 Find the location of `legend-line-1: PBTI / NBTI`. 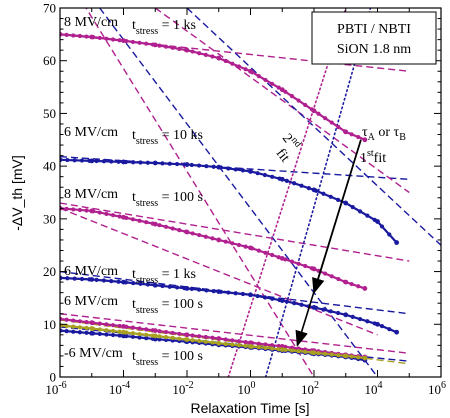

legend-line-1: PBTI / NBTI is located at coordinates (374, 29).